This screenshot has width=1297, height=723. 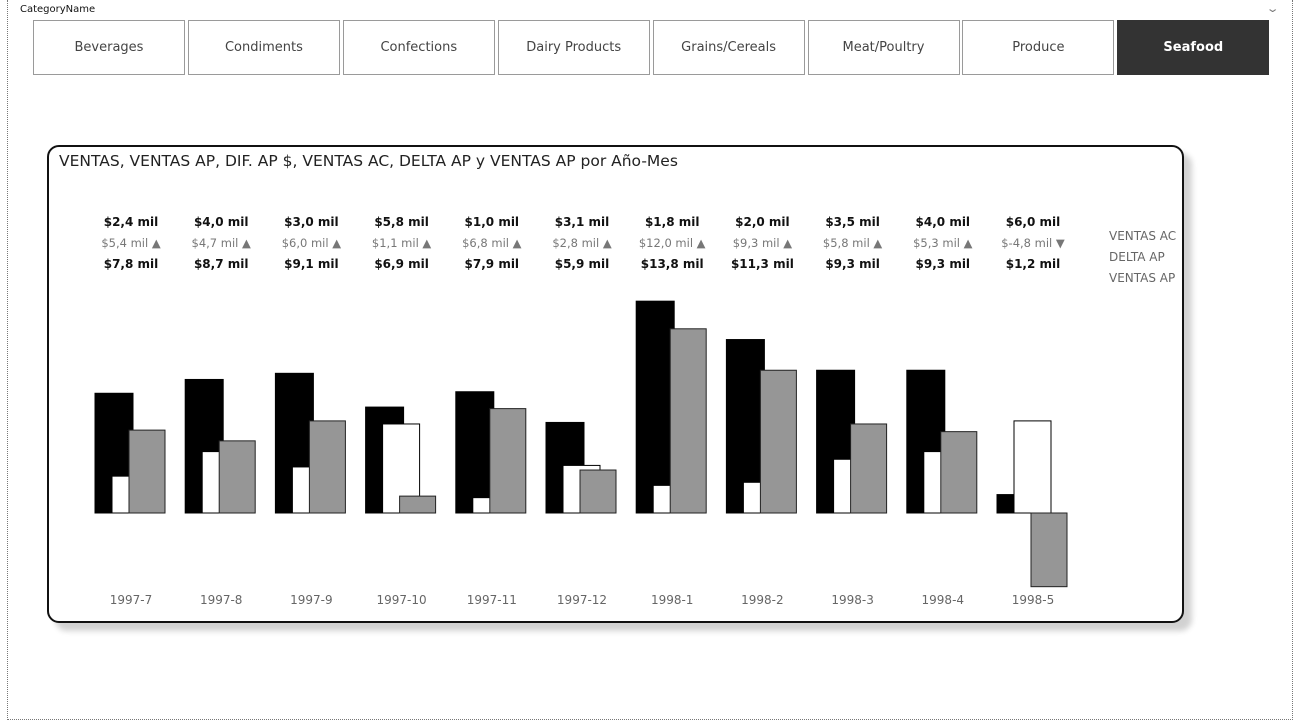 What do you see at coordinates (222, 243) in the screenshot?
I see `data-label-middle-1997-8: $4,7 mil ▲` at bounding box center [222, 243].